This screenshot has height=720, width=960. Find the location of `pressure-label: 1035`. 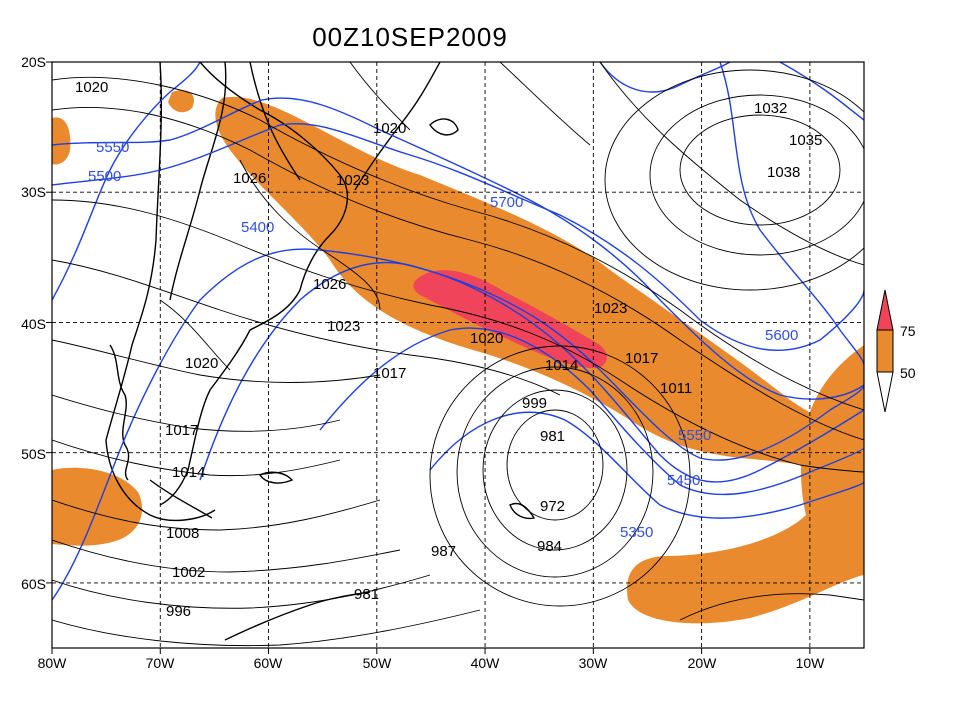

pressure-label: 1035 is located at coordinates (805, 140).